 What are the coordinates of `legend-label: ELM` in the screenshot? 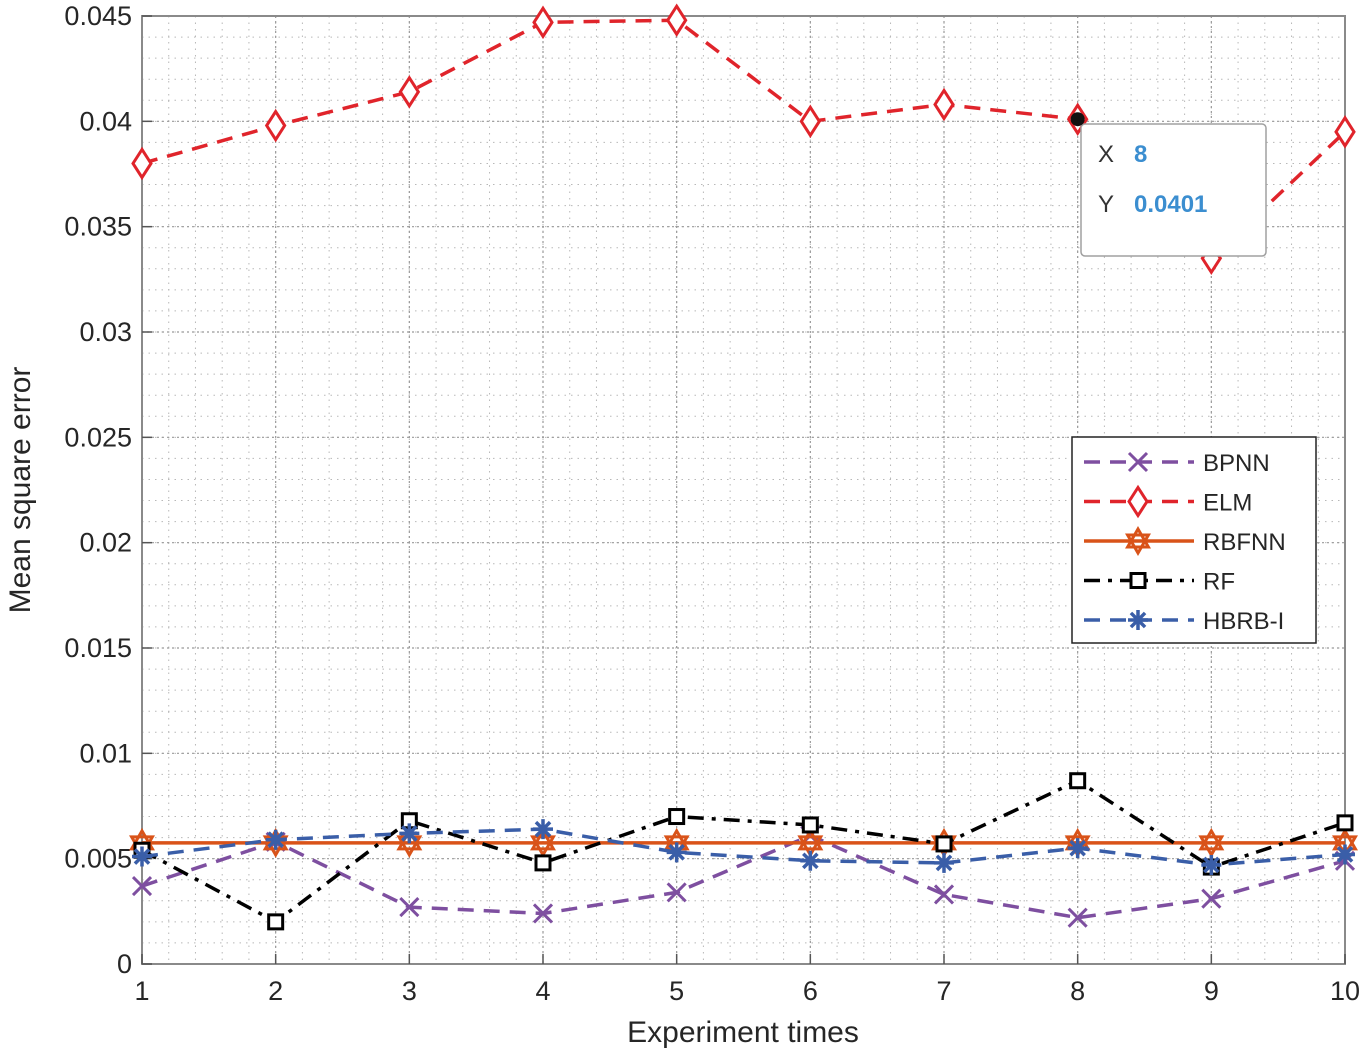 It's located at (1227, 503).